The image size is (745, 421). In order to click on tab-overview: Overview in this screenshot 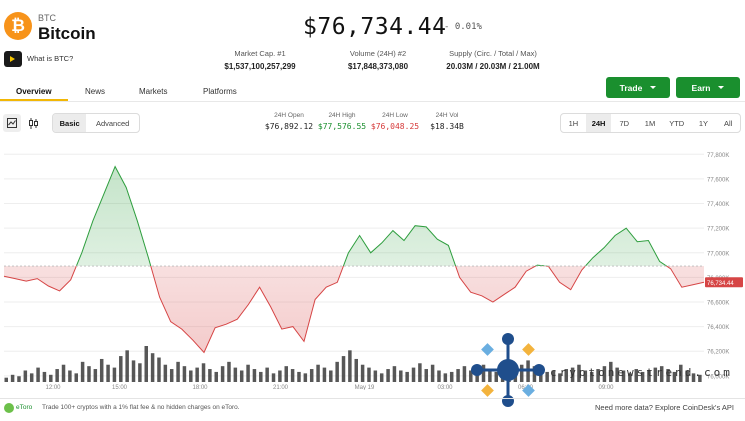, I will do `click(34, 91)`.